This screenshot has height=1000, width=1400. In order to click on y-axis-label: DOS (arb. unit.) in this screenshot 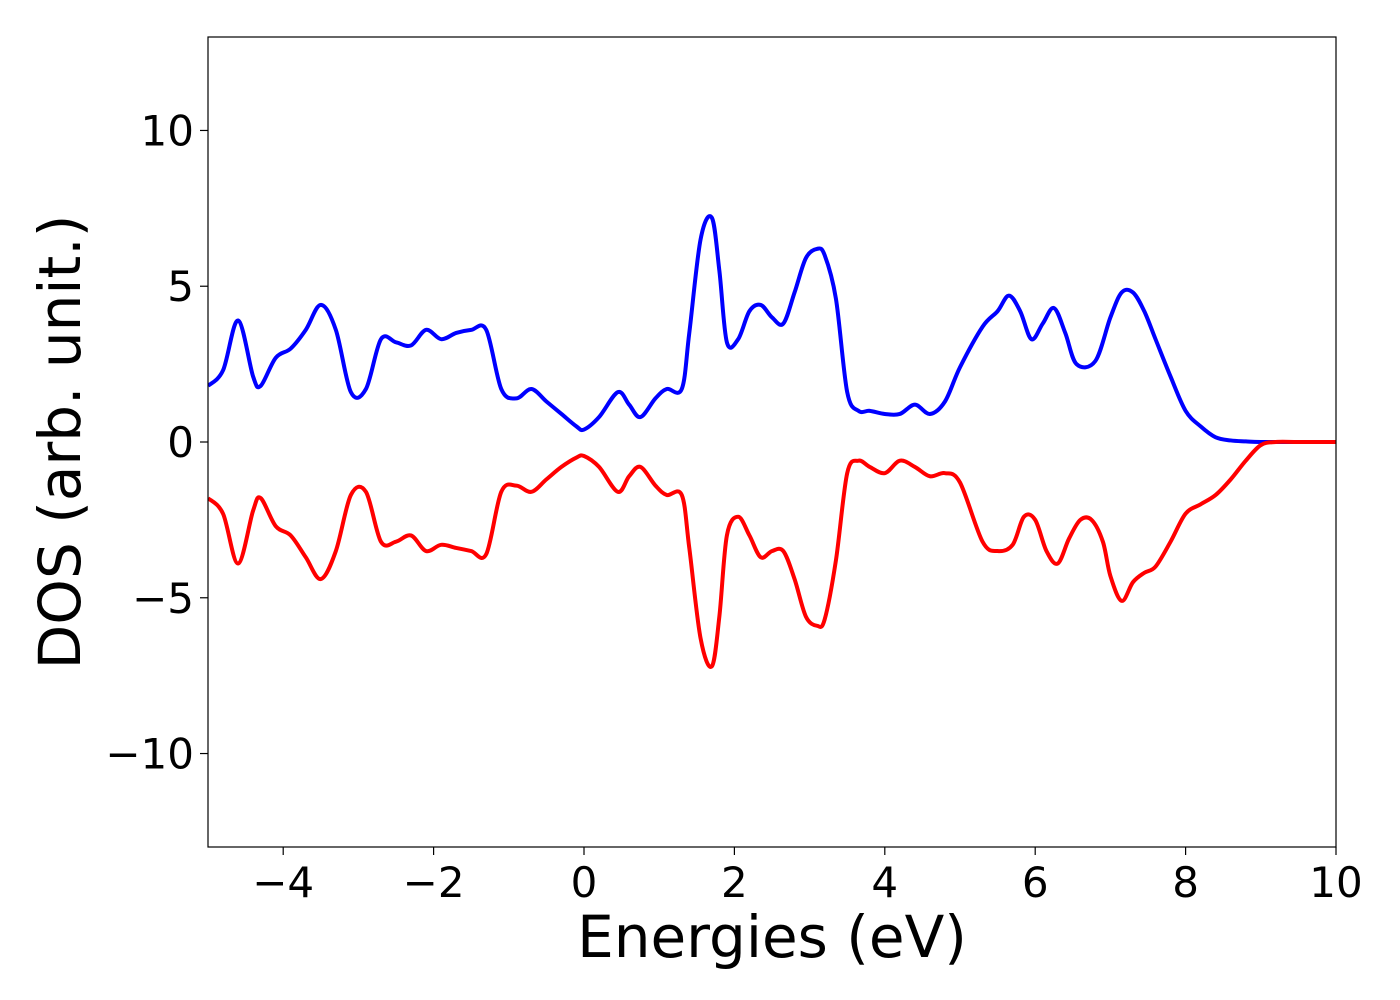, I will do `click(60, 442)`.